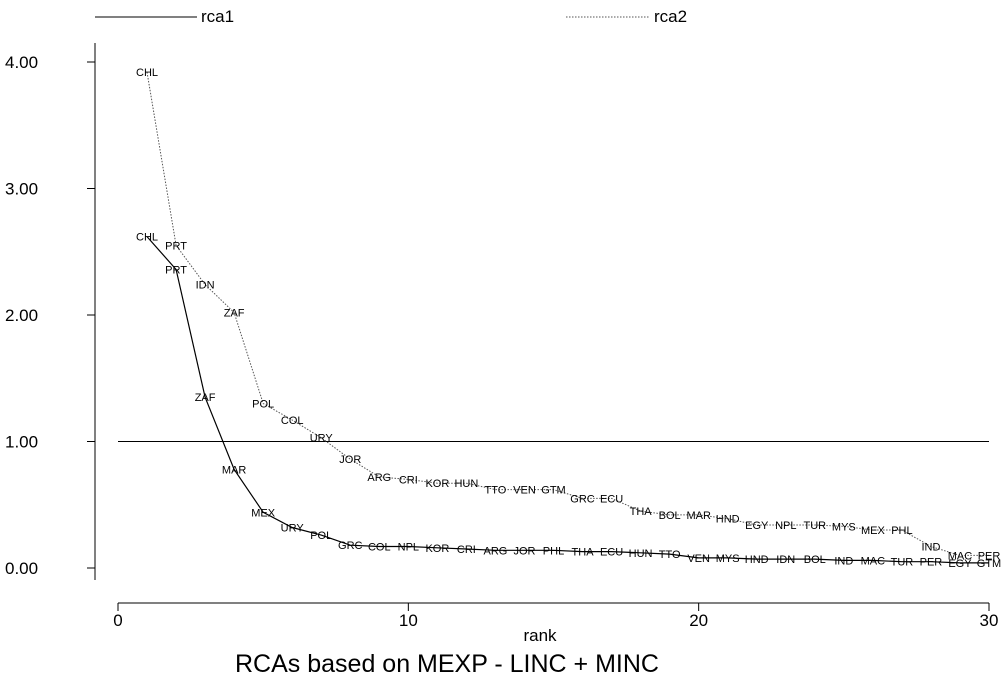 The height and width of the screenshot is (683, 1005). I want to click on point-label-rca2: HUN, so click(466, 484).